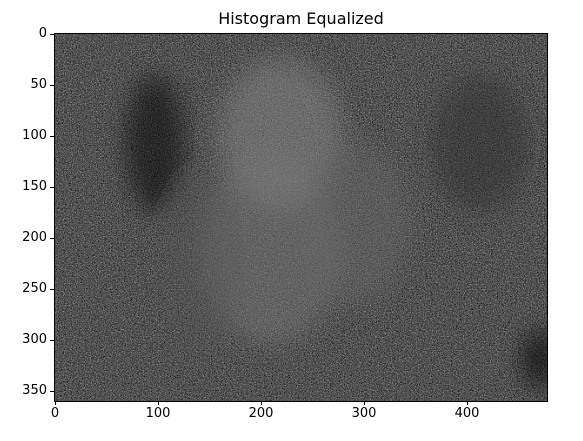 This screenshot has width=583, height=441. Describe the element at coordinates (34, 186) in the screenshot. I see `y-tick-label: 150` at that location.